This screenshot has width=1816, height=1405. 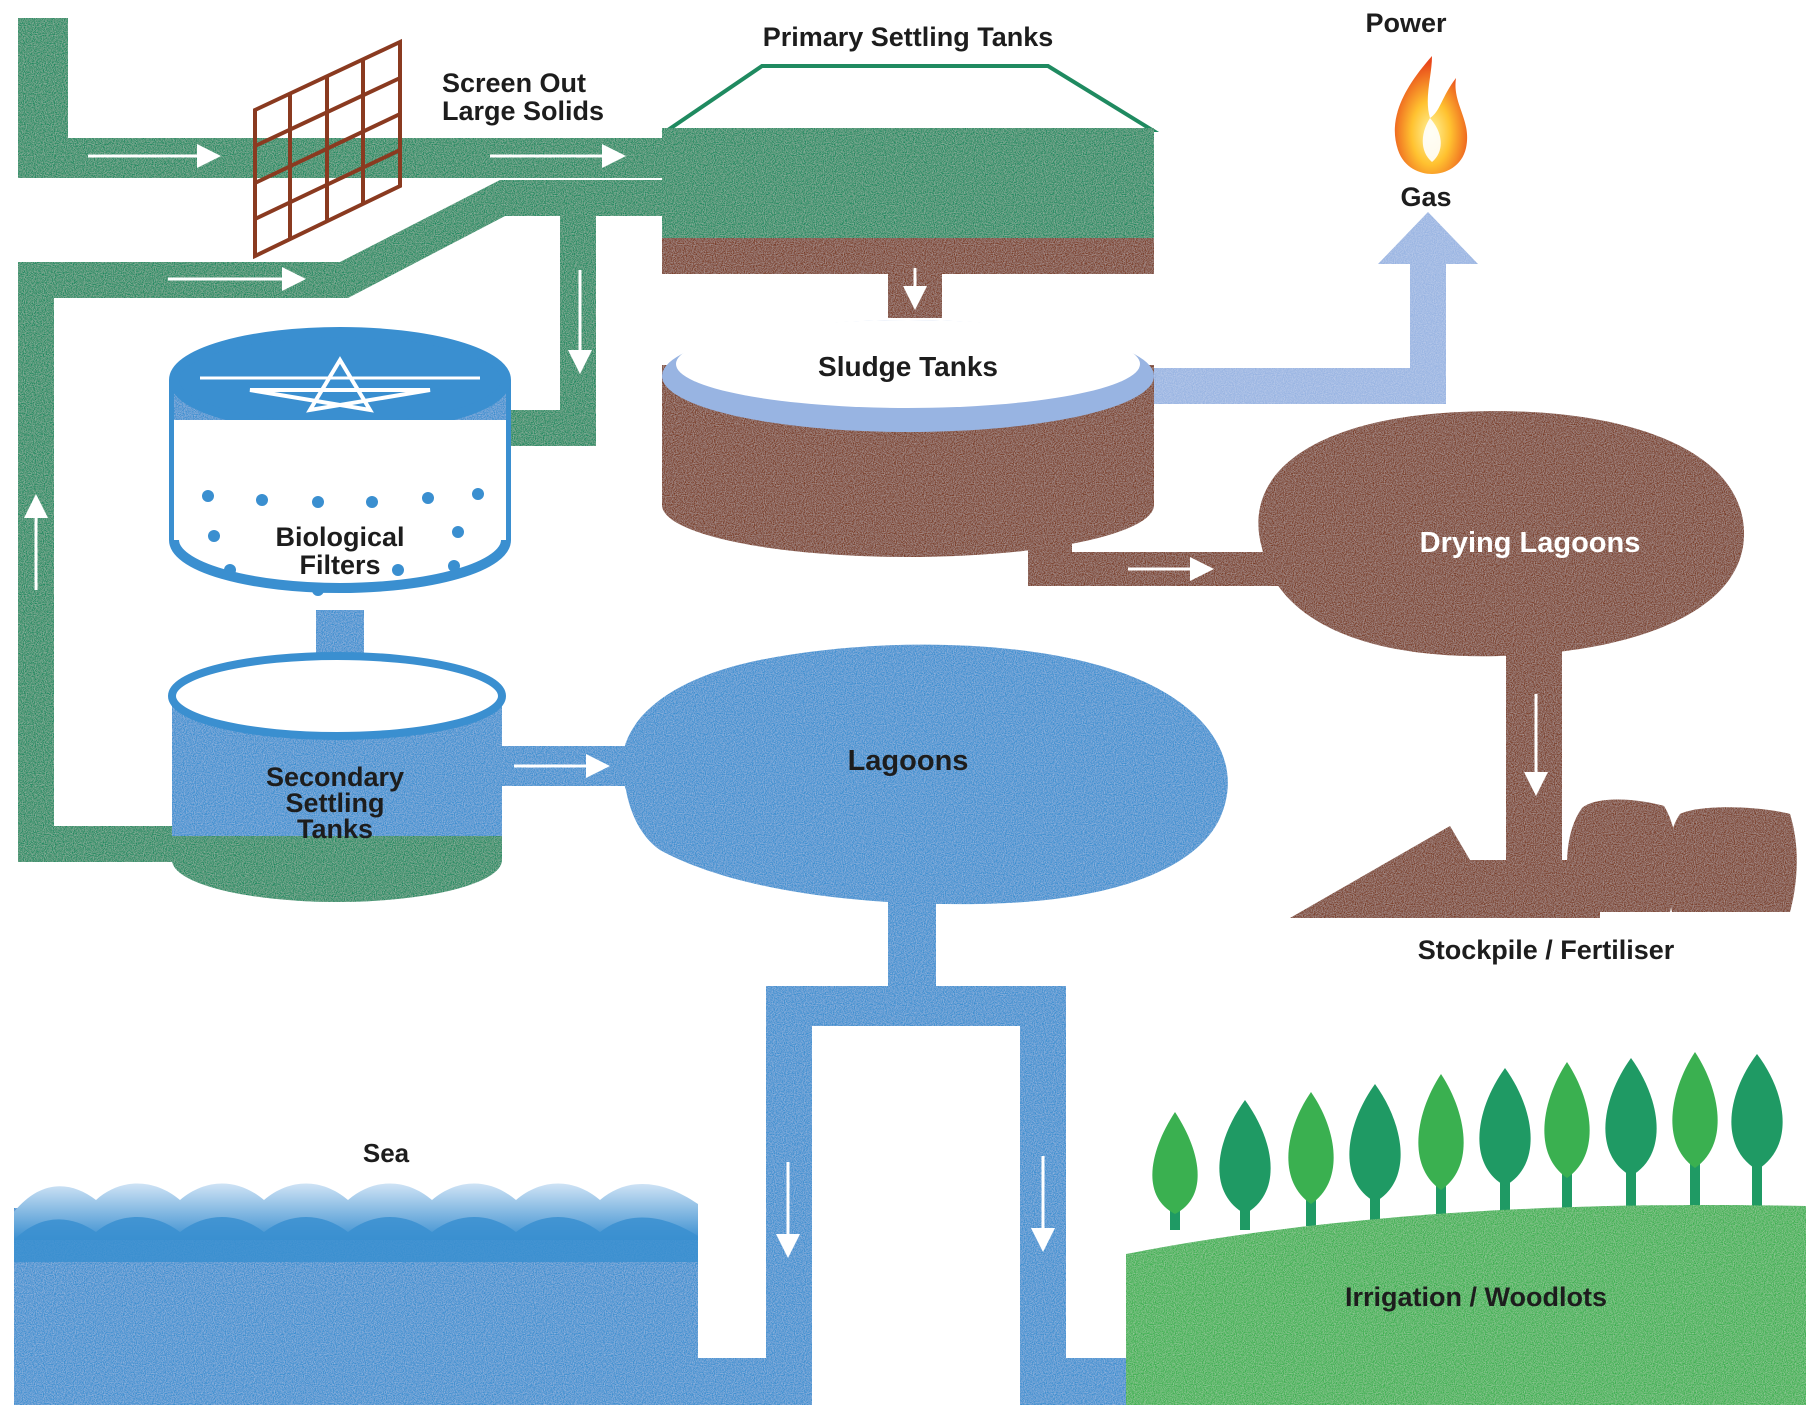 What do you see at coordinates (339, 537) in the screenshot?
I see `biological-label: Biological` at bounding box center [339, 537].